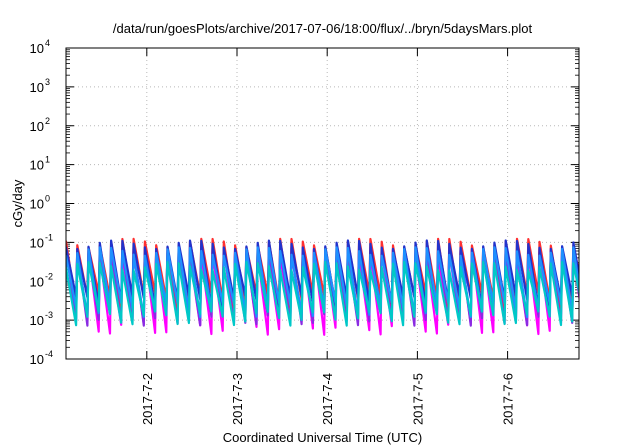 This screenshot has width=640, height=448. I want to click on x-tick-label: 2017-7-6, so click(508, 399).